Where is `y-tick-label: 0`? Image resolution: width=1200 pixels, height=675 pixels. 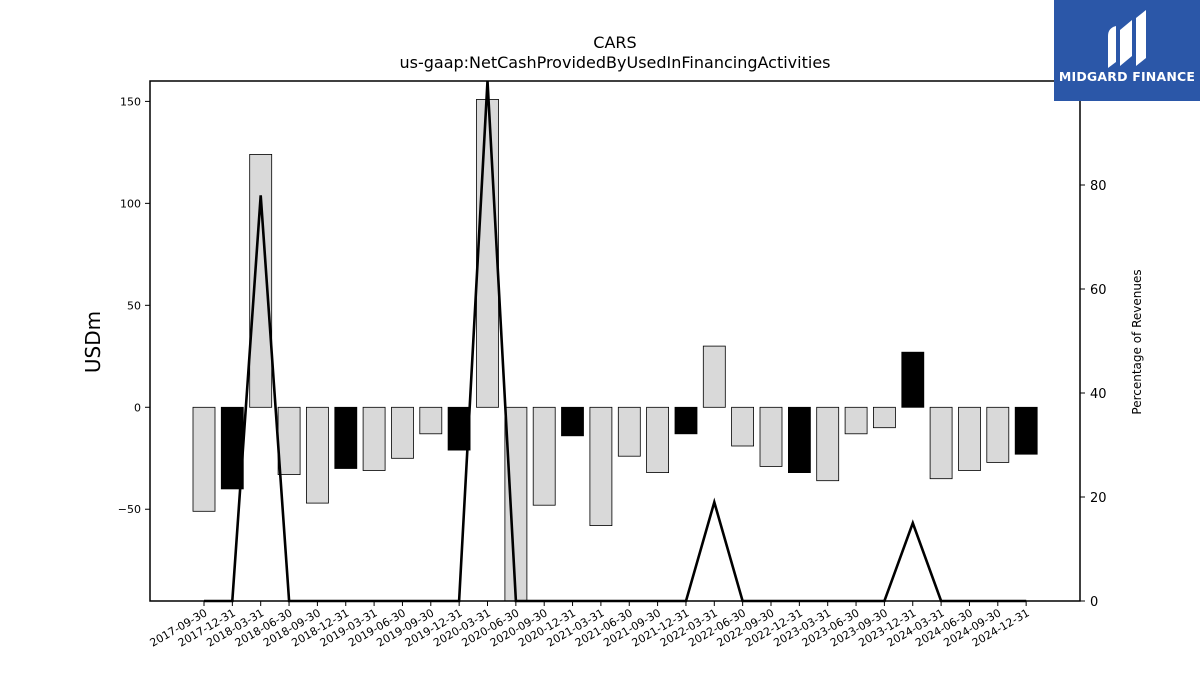
y-tick-label: 0 is located at coordinates (137, 407).